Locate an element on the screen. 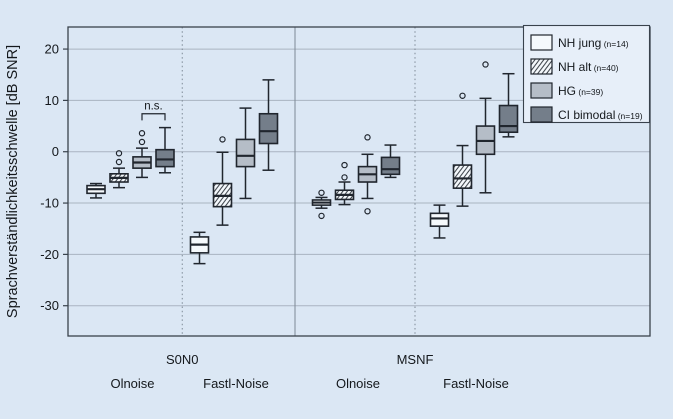  box-nh-alt-s0n0-olnoise is located at coordinates (119, 169).